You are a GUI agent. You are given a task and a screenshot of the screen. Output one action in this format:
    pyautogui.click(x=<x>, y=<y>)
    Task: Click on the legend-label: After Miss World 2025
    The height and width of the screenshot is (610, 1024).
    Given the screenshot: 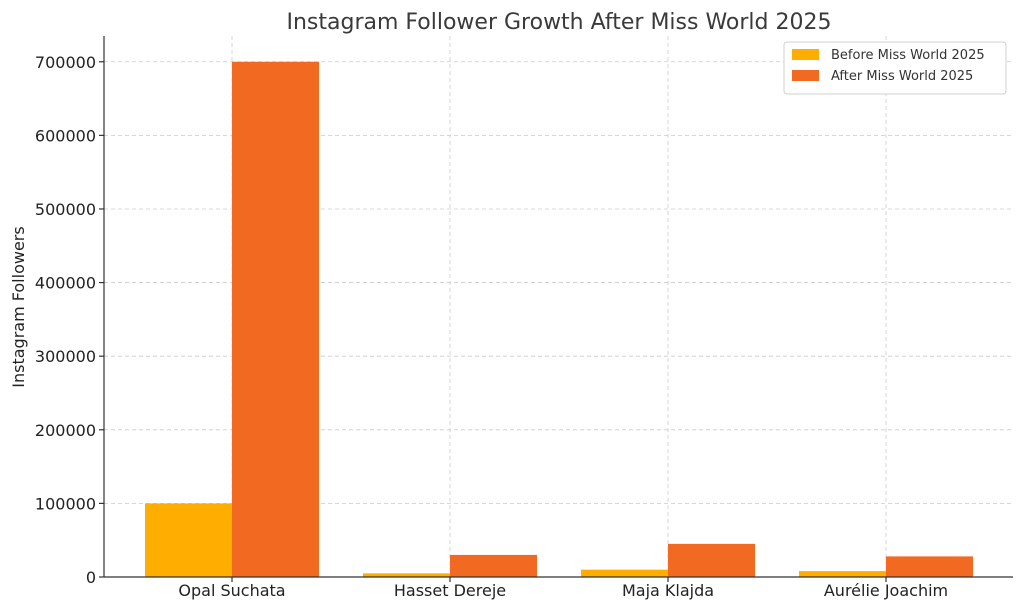 What is the action you would take?
    pyautogui.click(x=902, y=76)
    